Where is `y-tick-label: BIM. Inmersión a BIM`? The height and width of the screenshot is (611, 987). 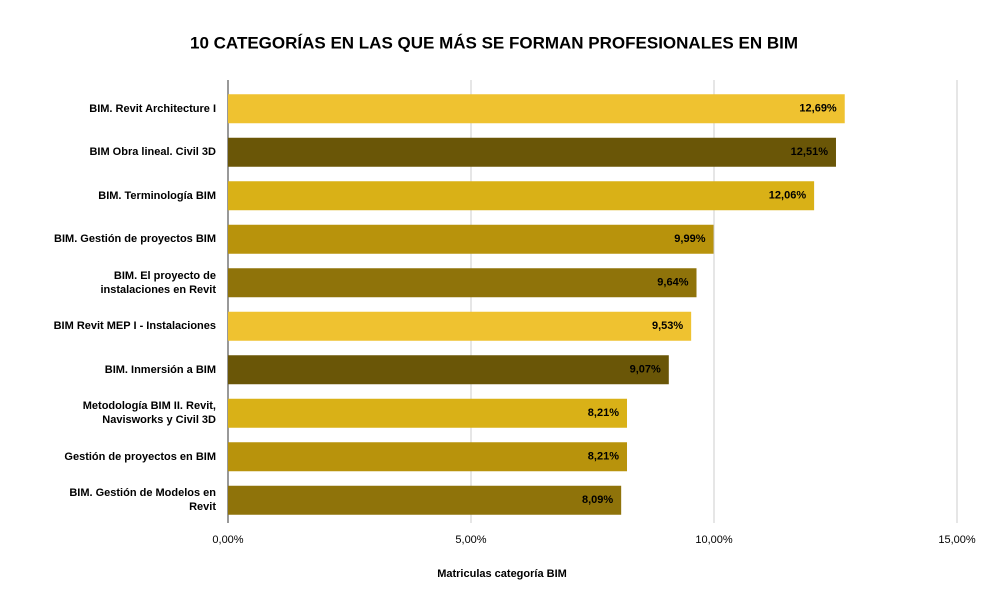
y-tick-label: BIM. Inmersión a BIM is located at coordinates (160, 369).